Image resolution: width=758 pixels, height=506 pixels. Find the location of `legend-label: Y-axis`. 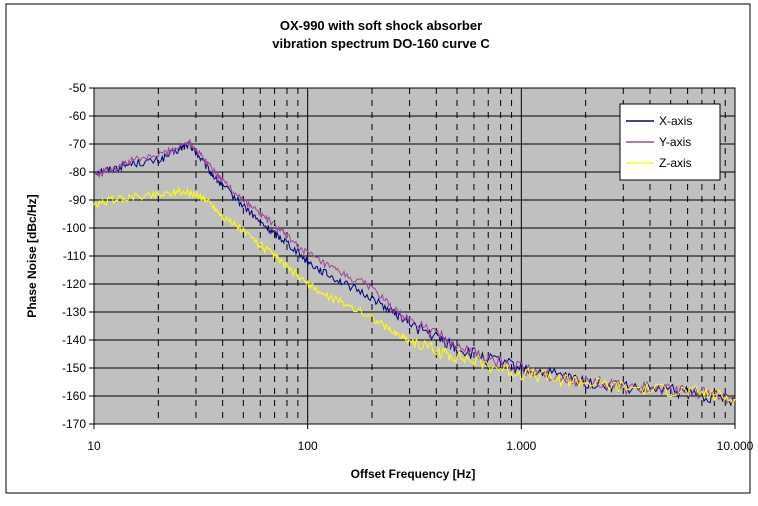

legend-label: Y-axis is located at coordinates (675, 142).